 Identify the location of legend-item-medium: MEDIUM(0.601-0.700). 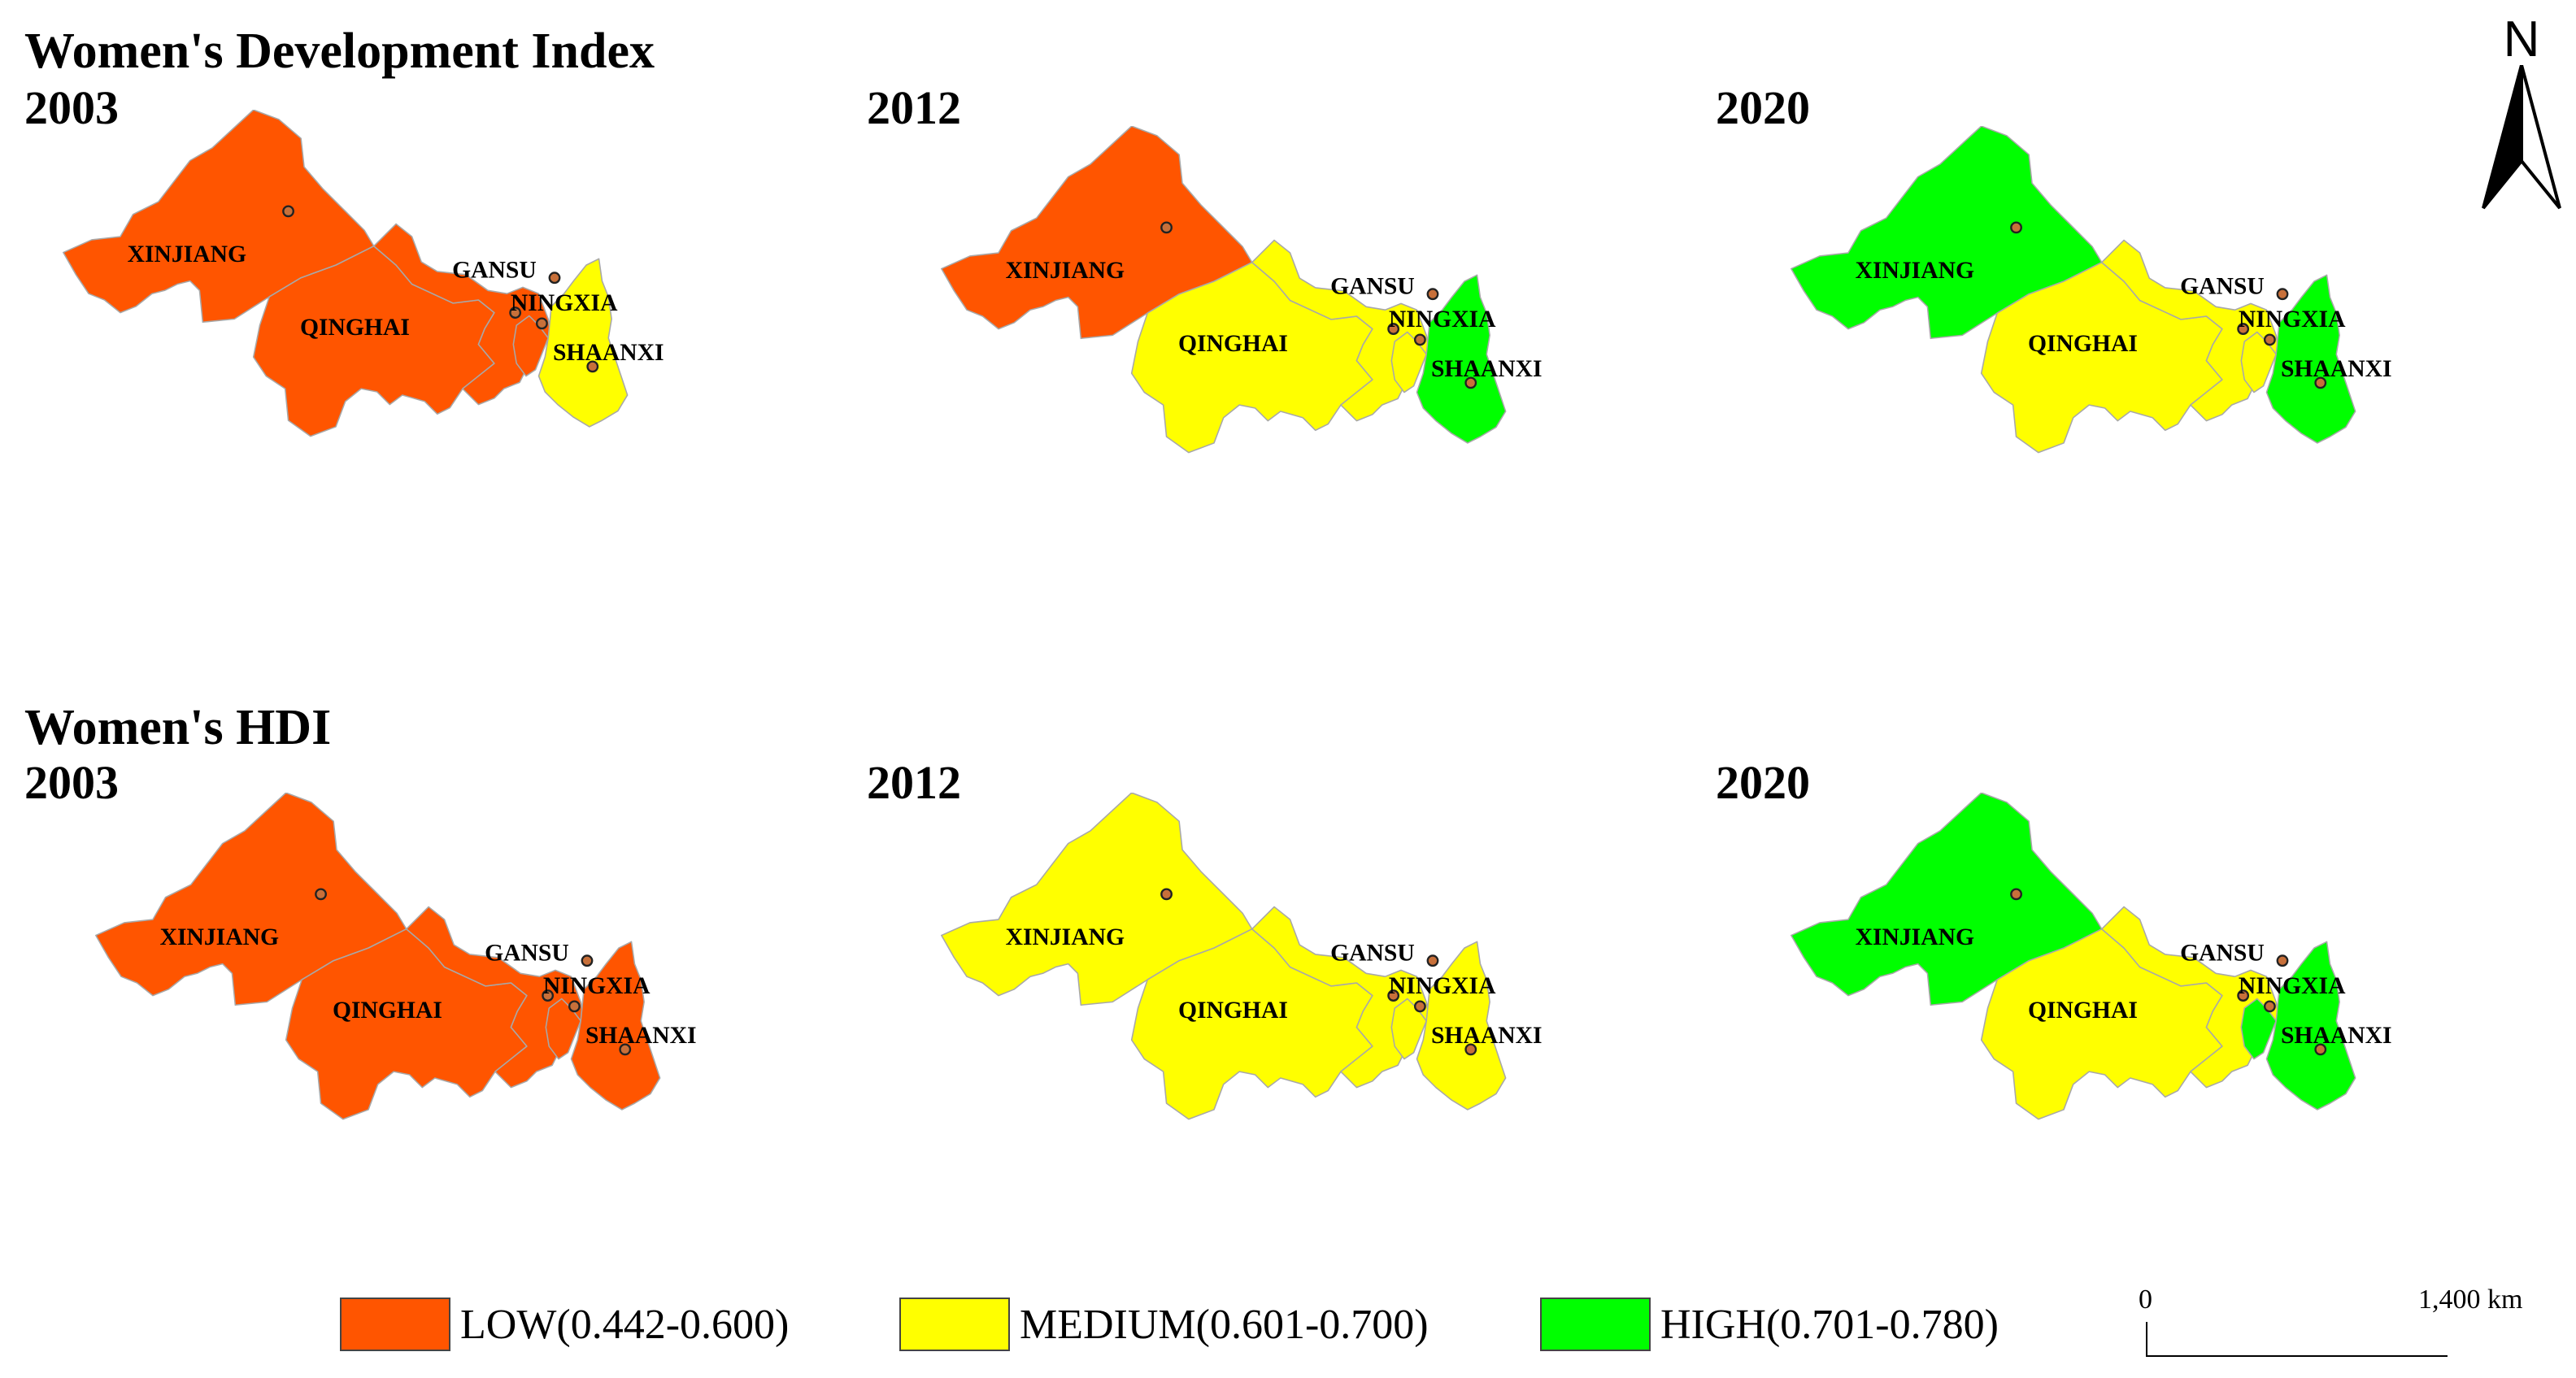
(1164, 1324).